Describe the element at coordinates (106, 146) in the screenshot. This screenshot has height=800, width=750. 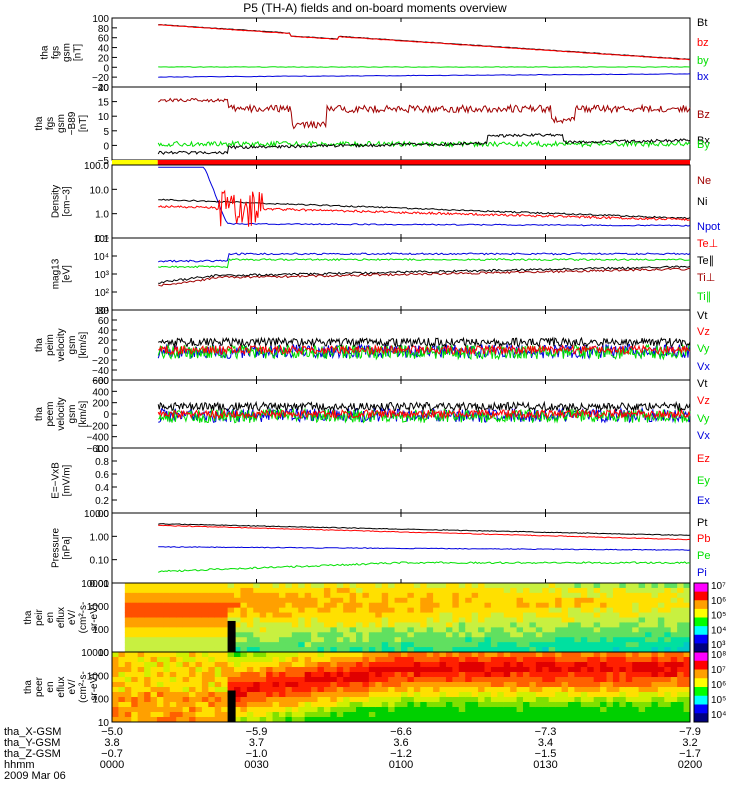
I see `y-tick-label: 0` at that location.